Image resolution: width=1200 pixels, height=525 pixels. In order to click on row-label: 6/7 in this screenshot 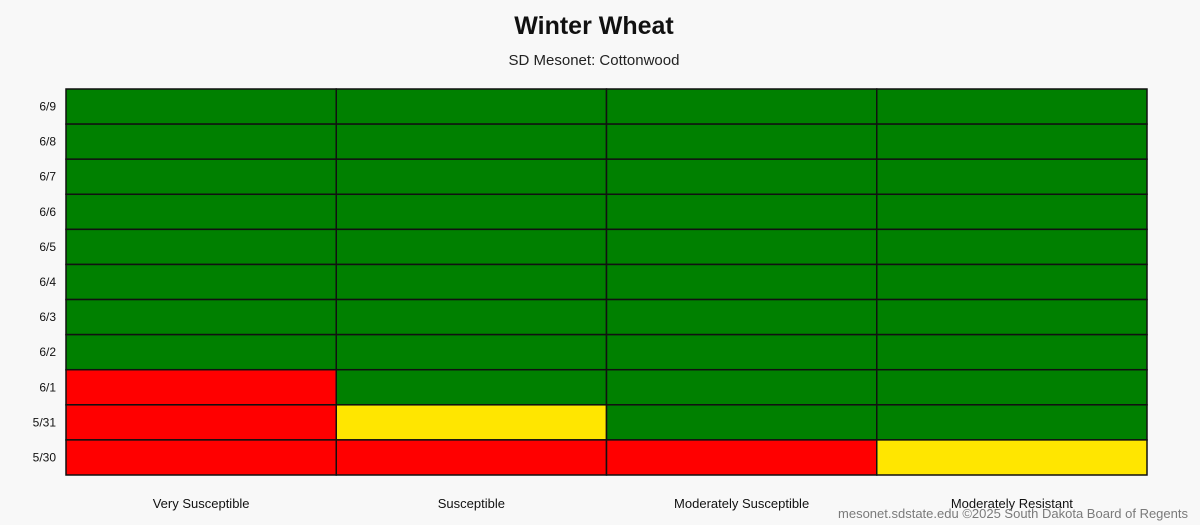, I will do `click(47, 177)`.